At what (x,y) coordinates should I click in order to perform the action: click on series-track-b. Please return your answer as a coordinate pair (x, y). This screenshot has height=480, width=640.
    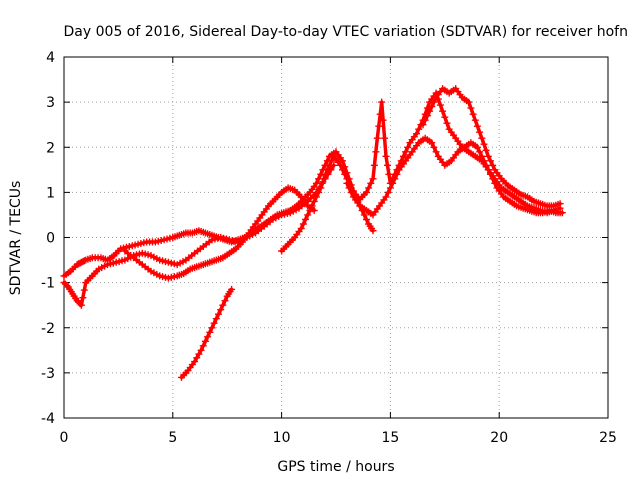
    Looking at the image, I should click on (199, 235).